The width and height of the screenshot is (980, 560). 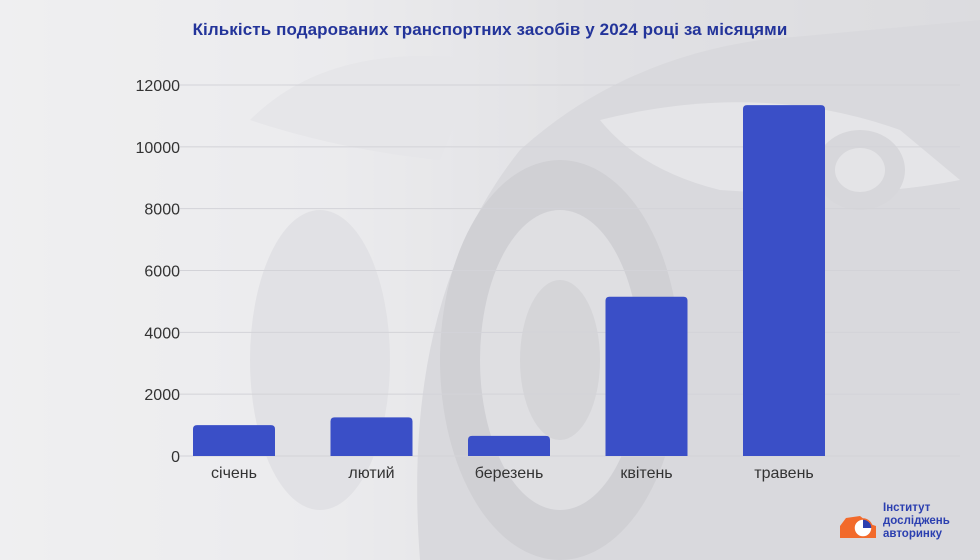 I want to click on x-tick-label: січень, so click(x=234, y=473).